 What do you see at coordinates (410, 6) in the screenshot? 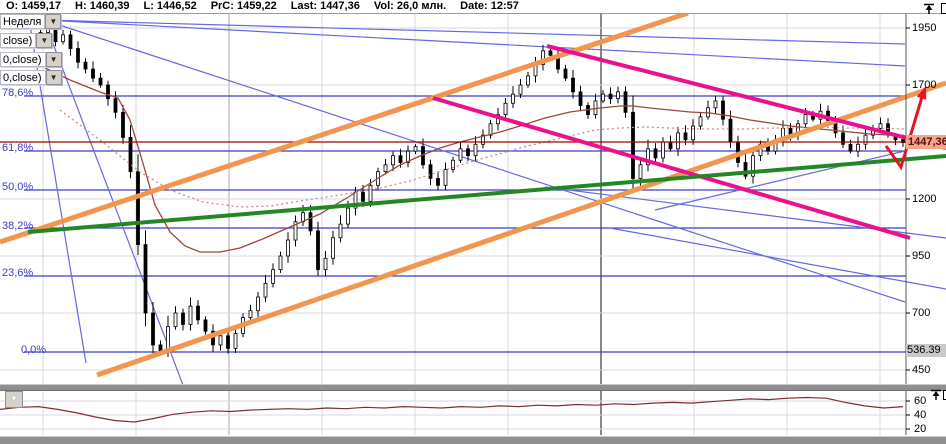
I see `ohlc-field: Vol: 26,0 млн.` at bounding box center [410, 6].